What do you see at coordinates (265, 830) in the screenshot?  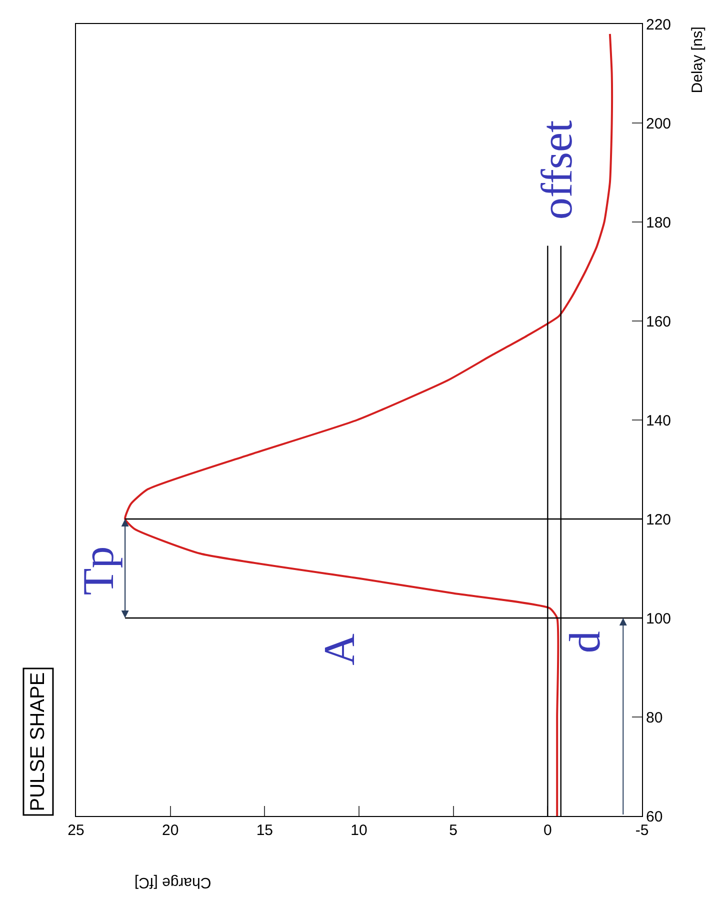 I see `x-tick-label: 15` at bounding box center [265, 830].